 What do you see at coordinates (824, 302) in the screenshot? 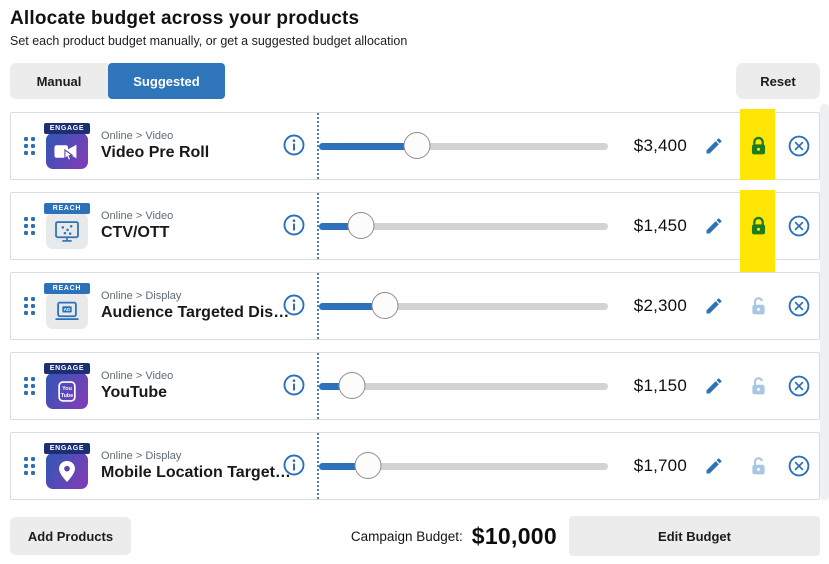
I see `scrollbar` at bounding box center [824, 302].